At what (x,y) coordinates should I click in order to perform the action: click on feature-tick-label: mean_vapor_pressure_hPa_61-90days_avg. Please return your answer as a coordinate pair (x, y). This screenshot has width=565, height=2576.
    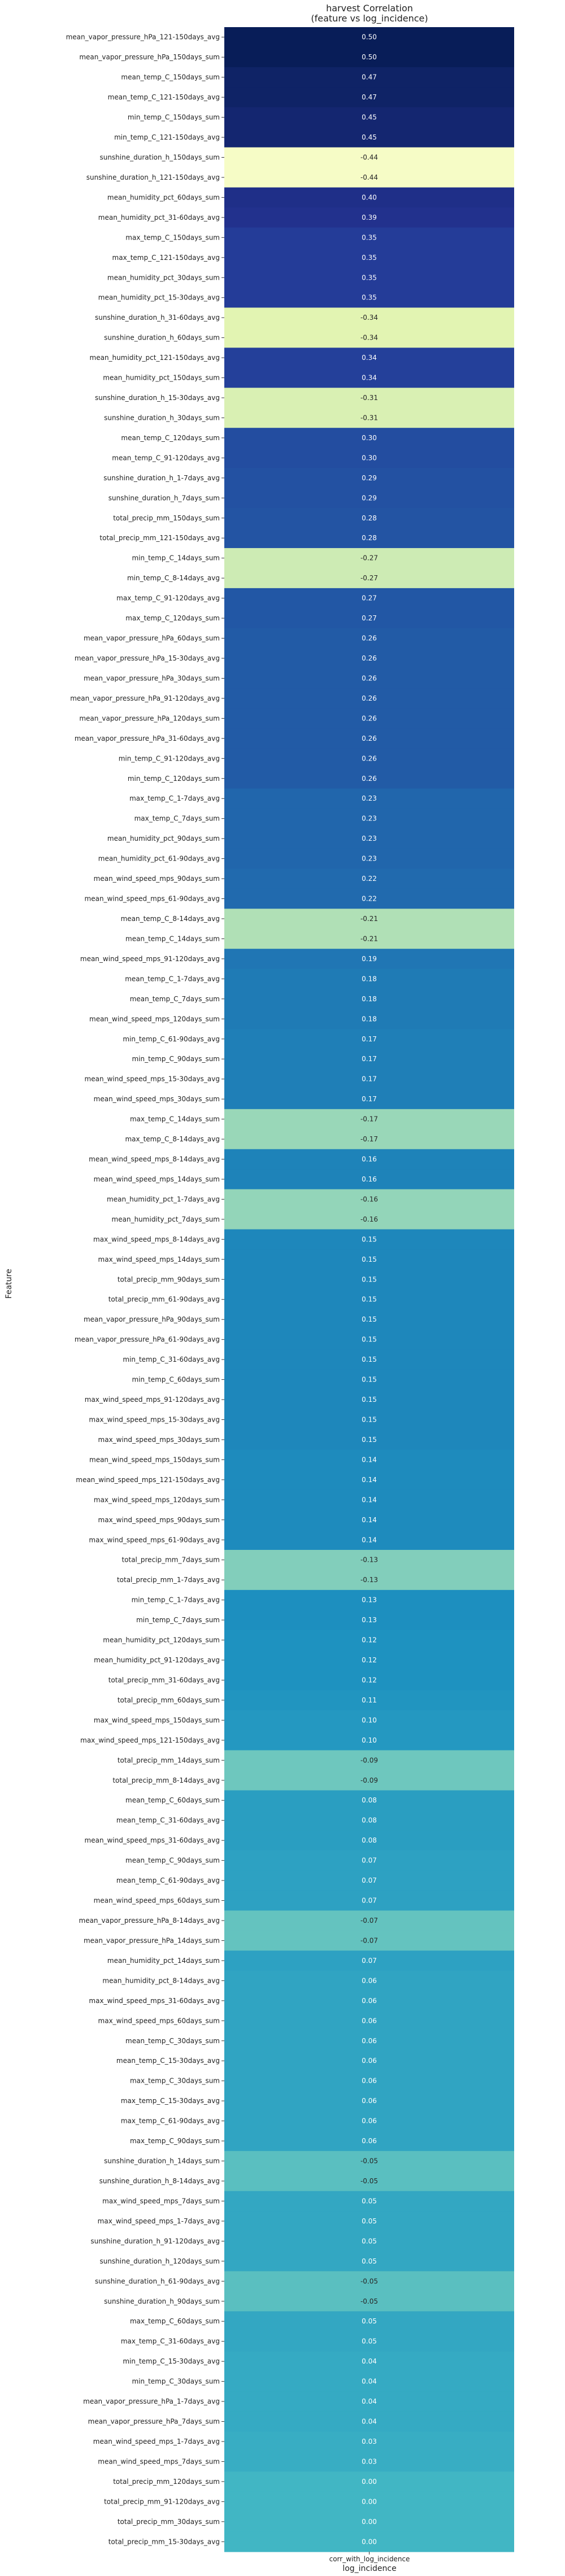
    Looking at the image, I should click on (147, 1340).